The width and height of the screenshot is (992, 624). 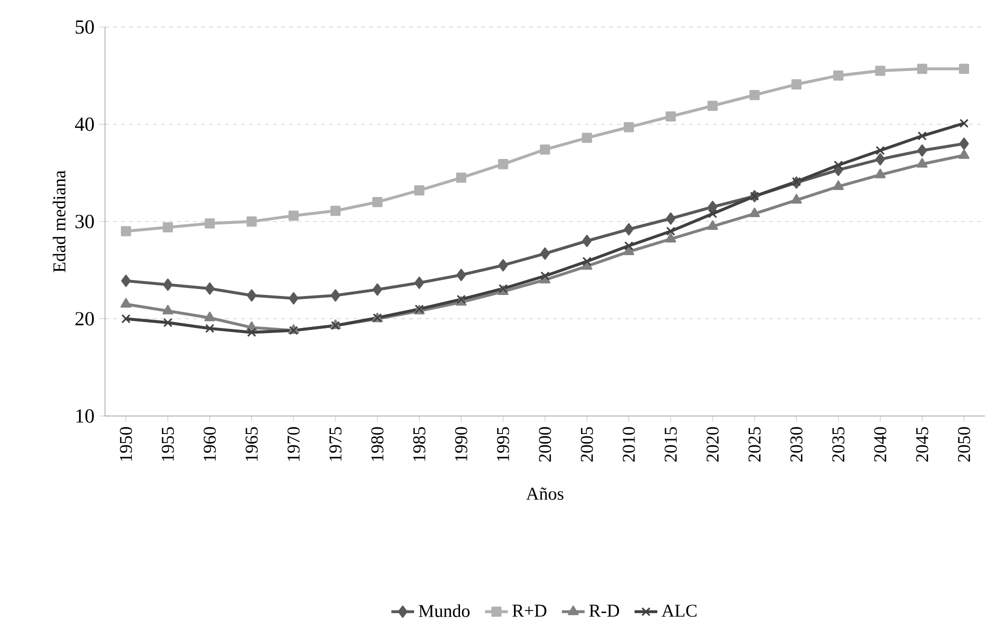 What do you see at coordinates (545, 444) in the screenshot?
I see `x-tick-label: 2000` at bounding box center [545, 444].